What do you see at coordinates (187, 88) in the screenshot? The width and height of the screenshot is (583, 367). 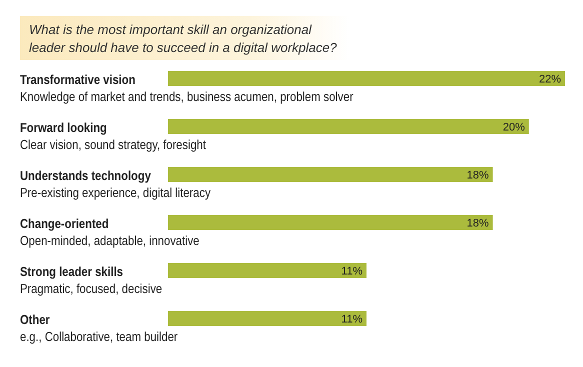 I see `y-tick-label: Transformative vision Knowledge of market and trends, business acumen, problem solver` at bounding box center [187, 88].